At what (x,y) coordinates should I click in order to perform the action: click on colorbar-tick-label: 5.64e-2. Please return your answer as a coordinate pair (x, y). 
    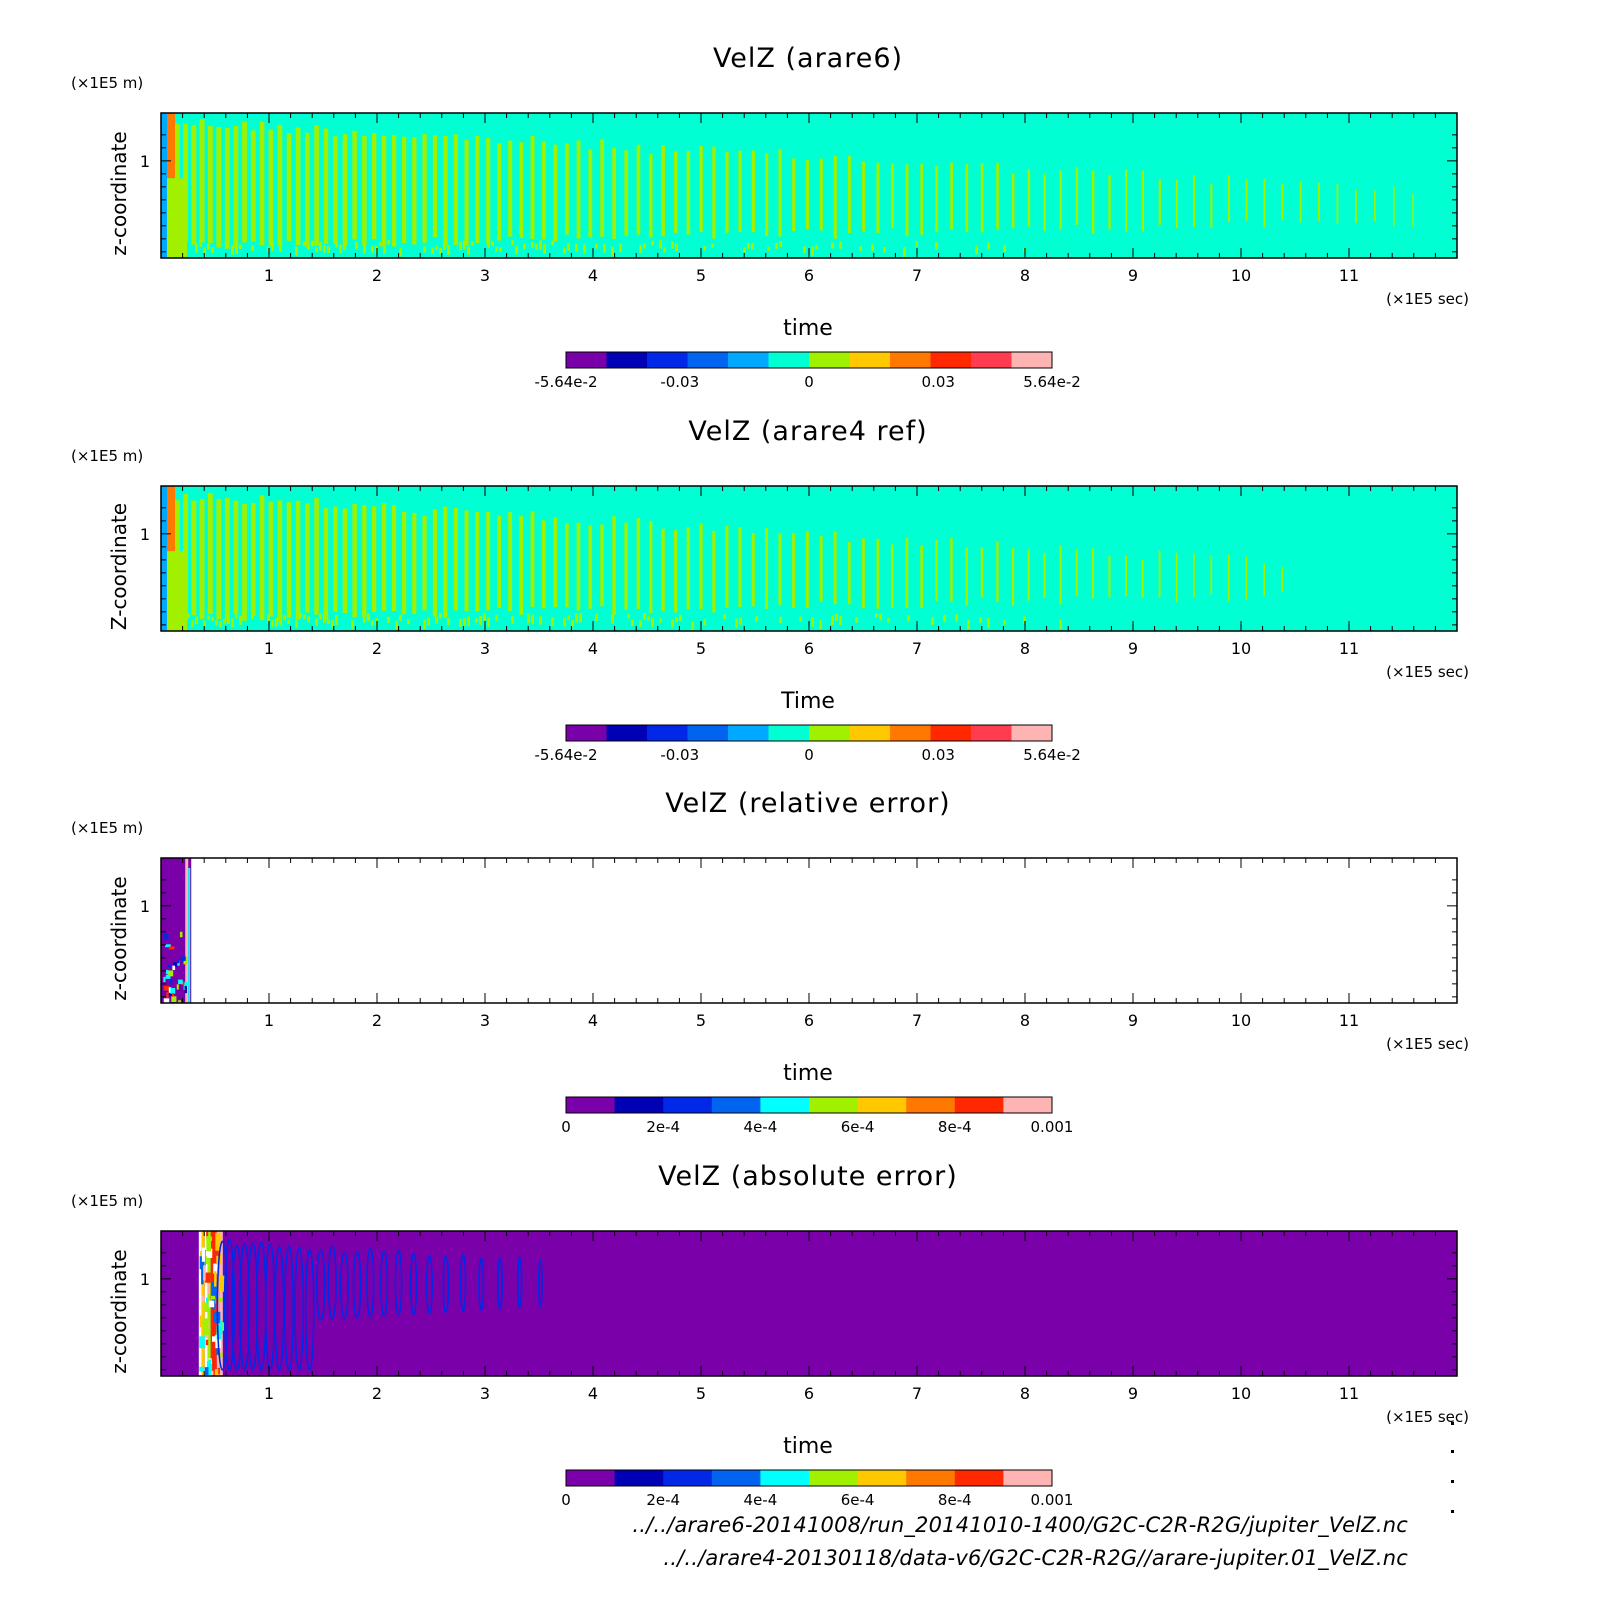
    Looking at the image, I should click on (1052, 382).